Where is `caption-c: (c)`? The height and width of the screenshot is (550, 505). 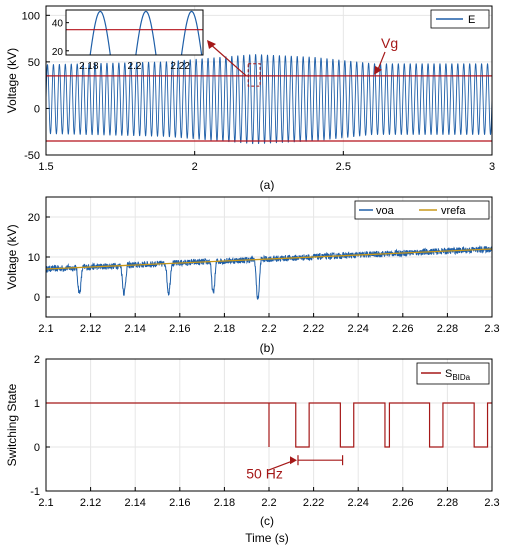
caption-c: (c) is located at coordinates (267, 521).